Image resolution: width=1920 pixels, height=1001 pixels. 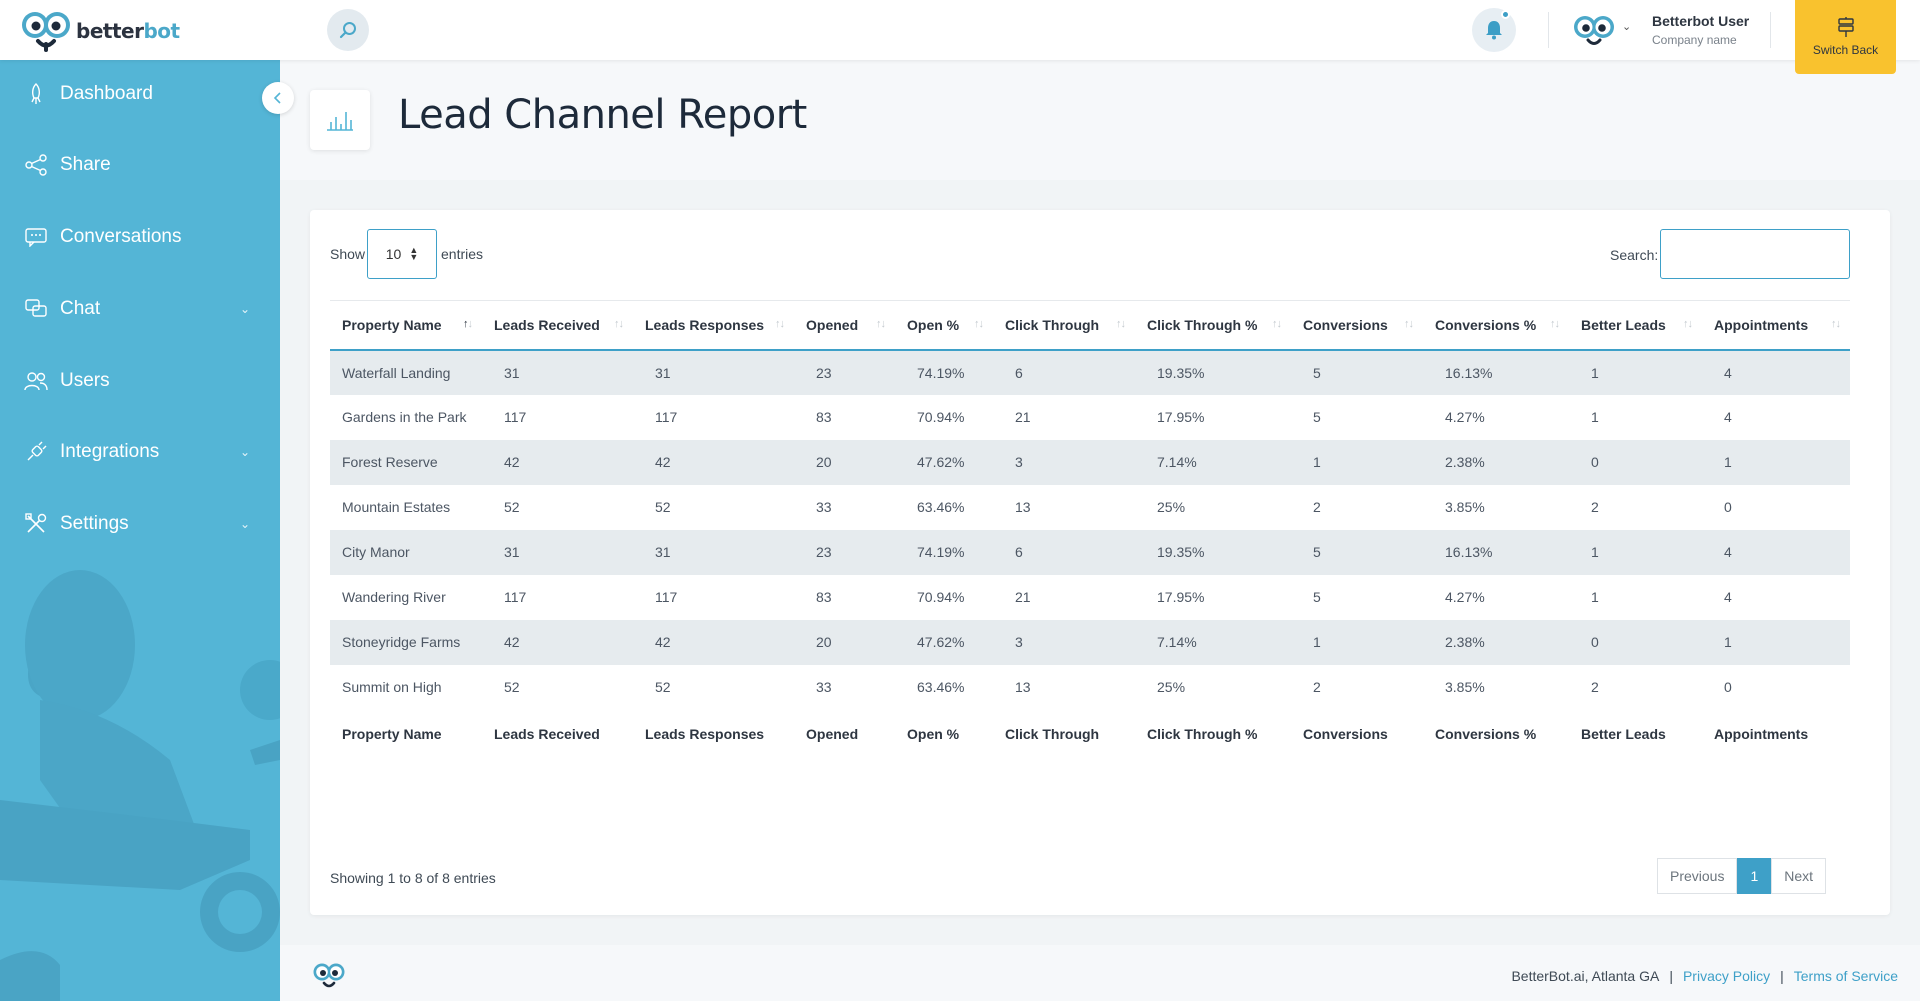 I want to click on column-header-open-percent: Open % ↑↓, so click(x=944, y=325).